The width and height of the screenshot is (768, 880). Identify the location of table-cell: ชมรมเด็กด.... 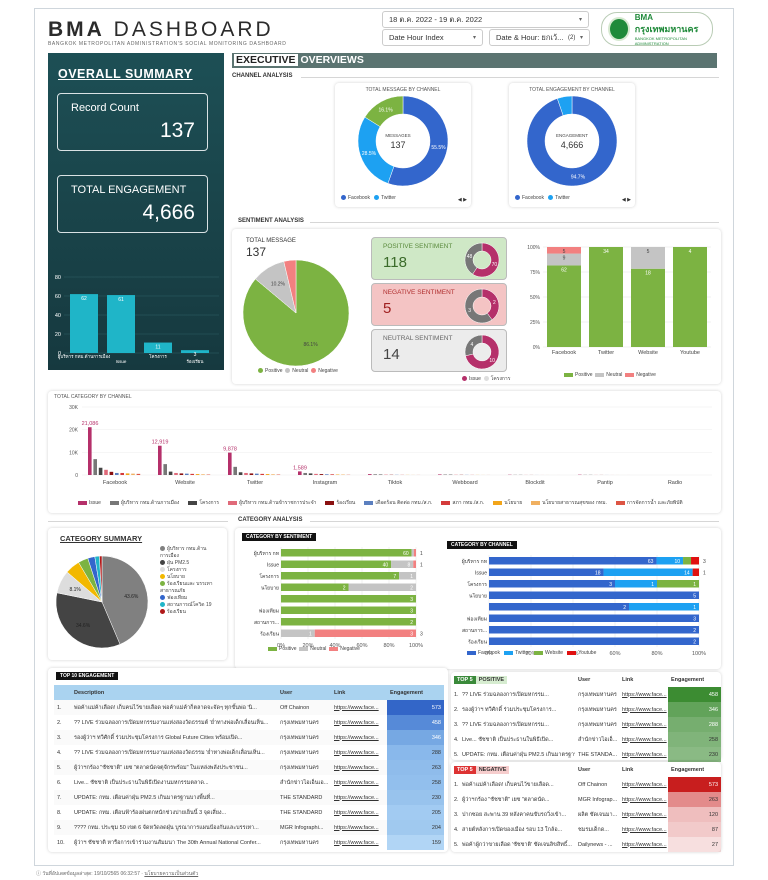
(593, 829).